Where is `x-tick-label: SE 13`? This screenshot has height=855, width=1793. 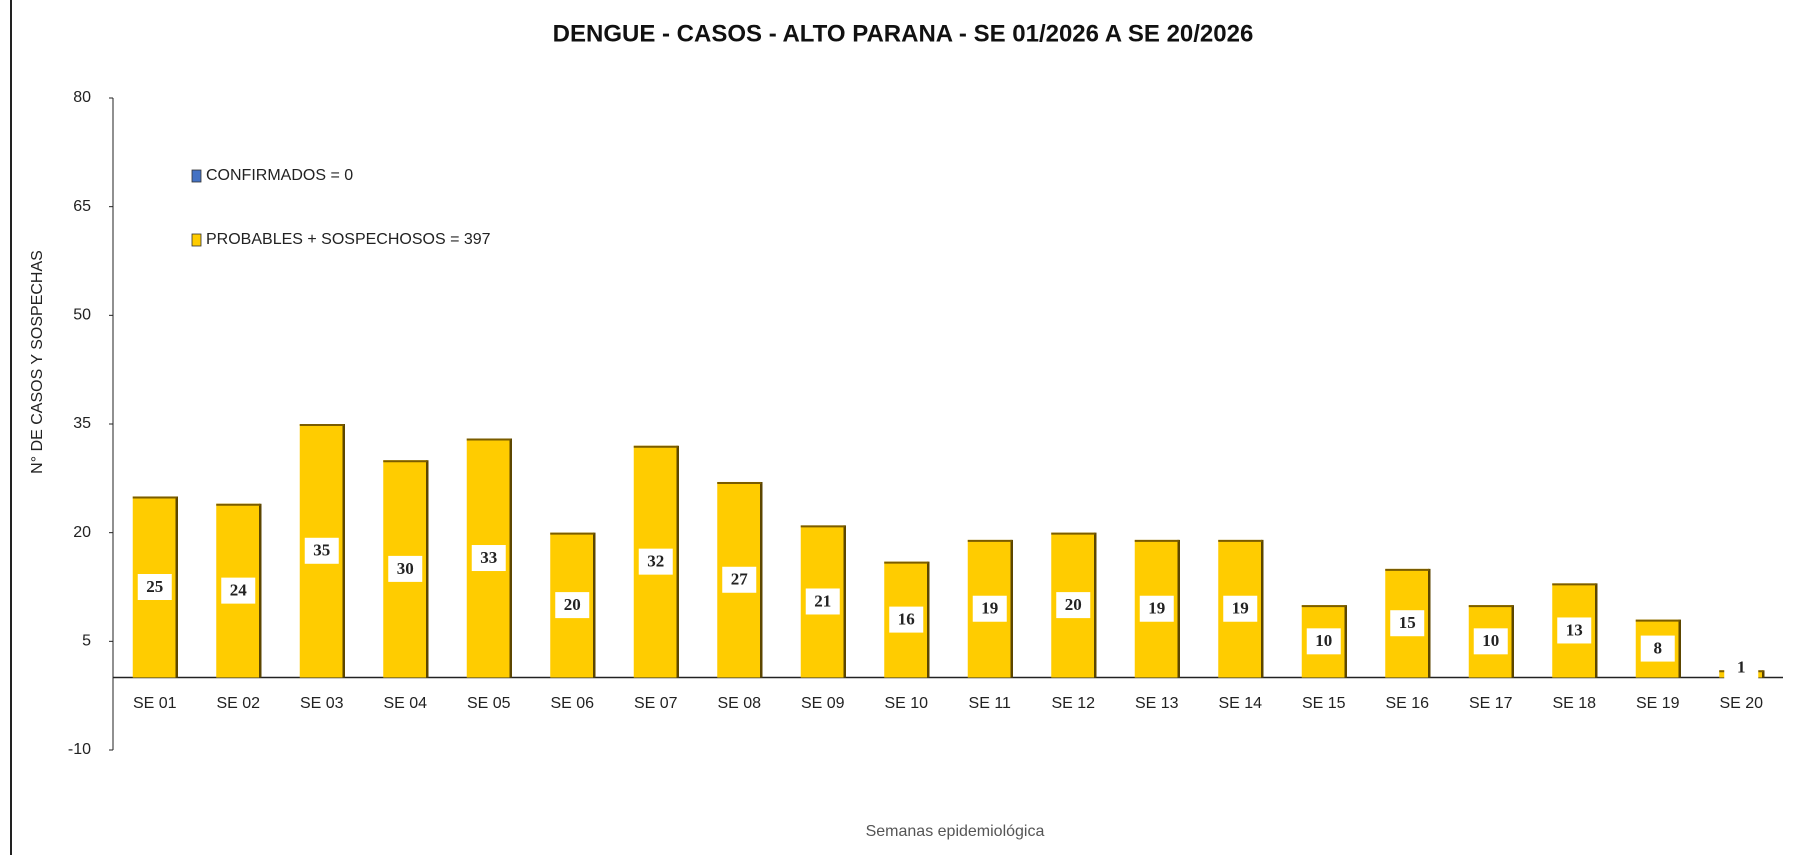 x-tick-label: SE 13 is located at coordinates (1157, 703).